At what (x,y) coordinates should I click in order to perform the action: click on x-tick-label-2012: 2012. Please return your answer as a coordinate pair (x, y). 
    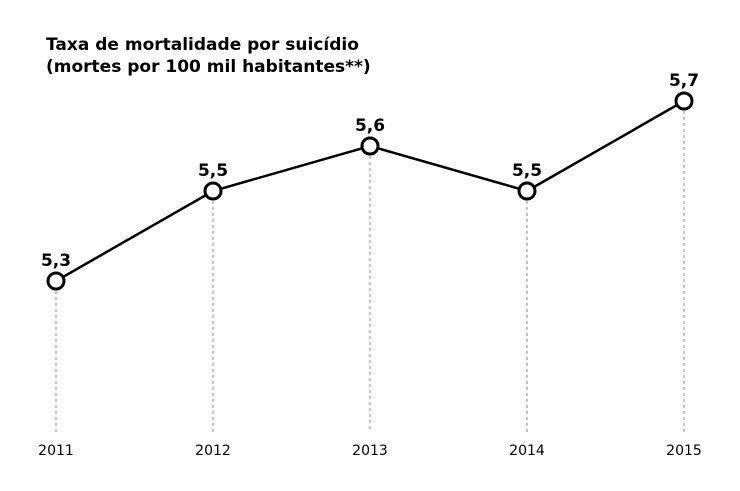
    Looking at the image, I should click on (213, 451).